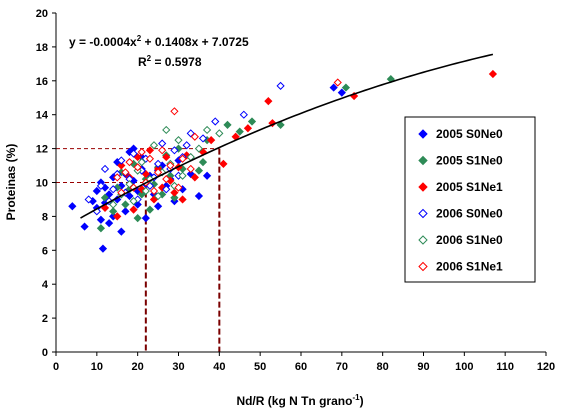 This screenshot has height=411, width=566. Describe the element at coordinates (469, 161) in the screenshot. I see `legend-label: 2005 S1Ne0` at that location.